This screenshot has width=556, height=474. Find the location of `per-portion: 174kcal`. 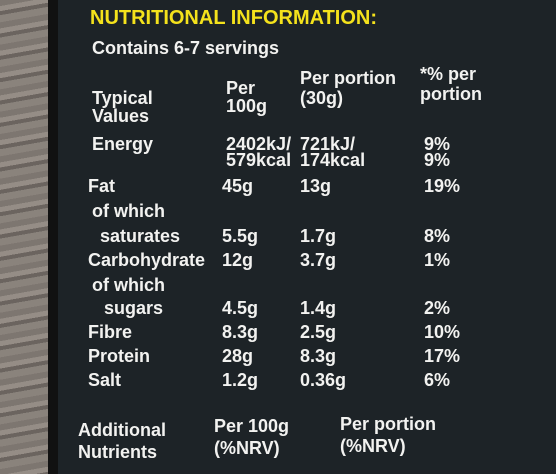

per-portion: 174kcal is located at coordinates (332, 160).